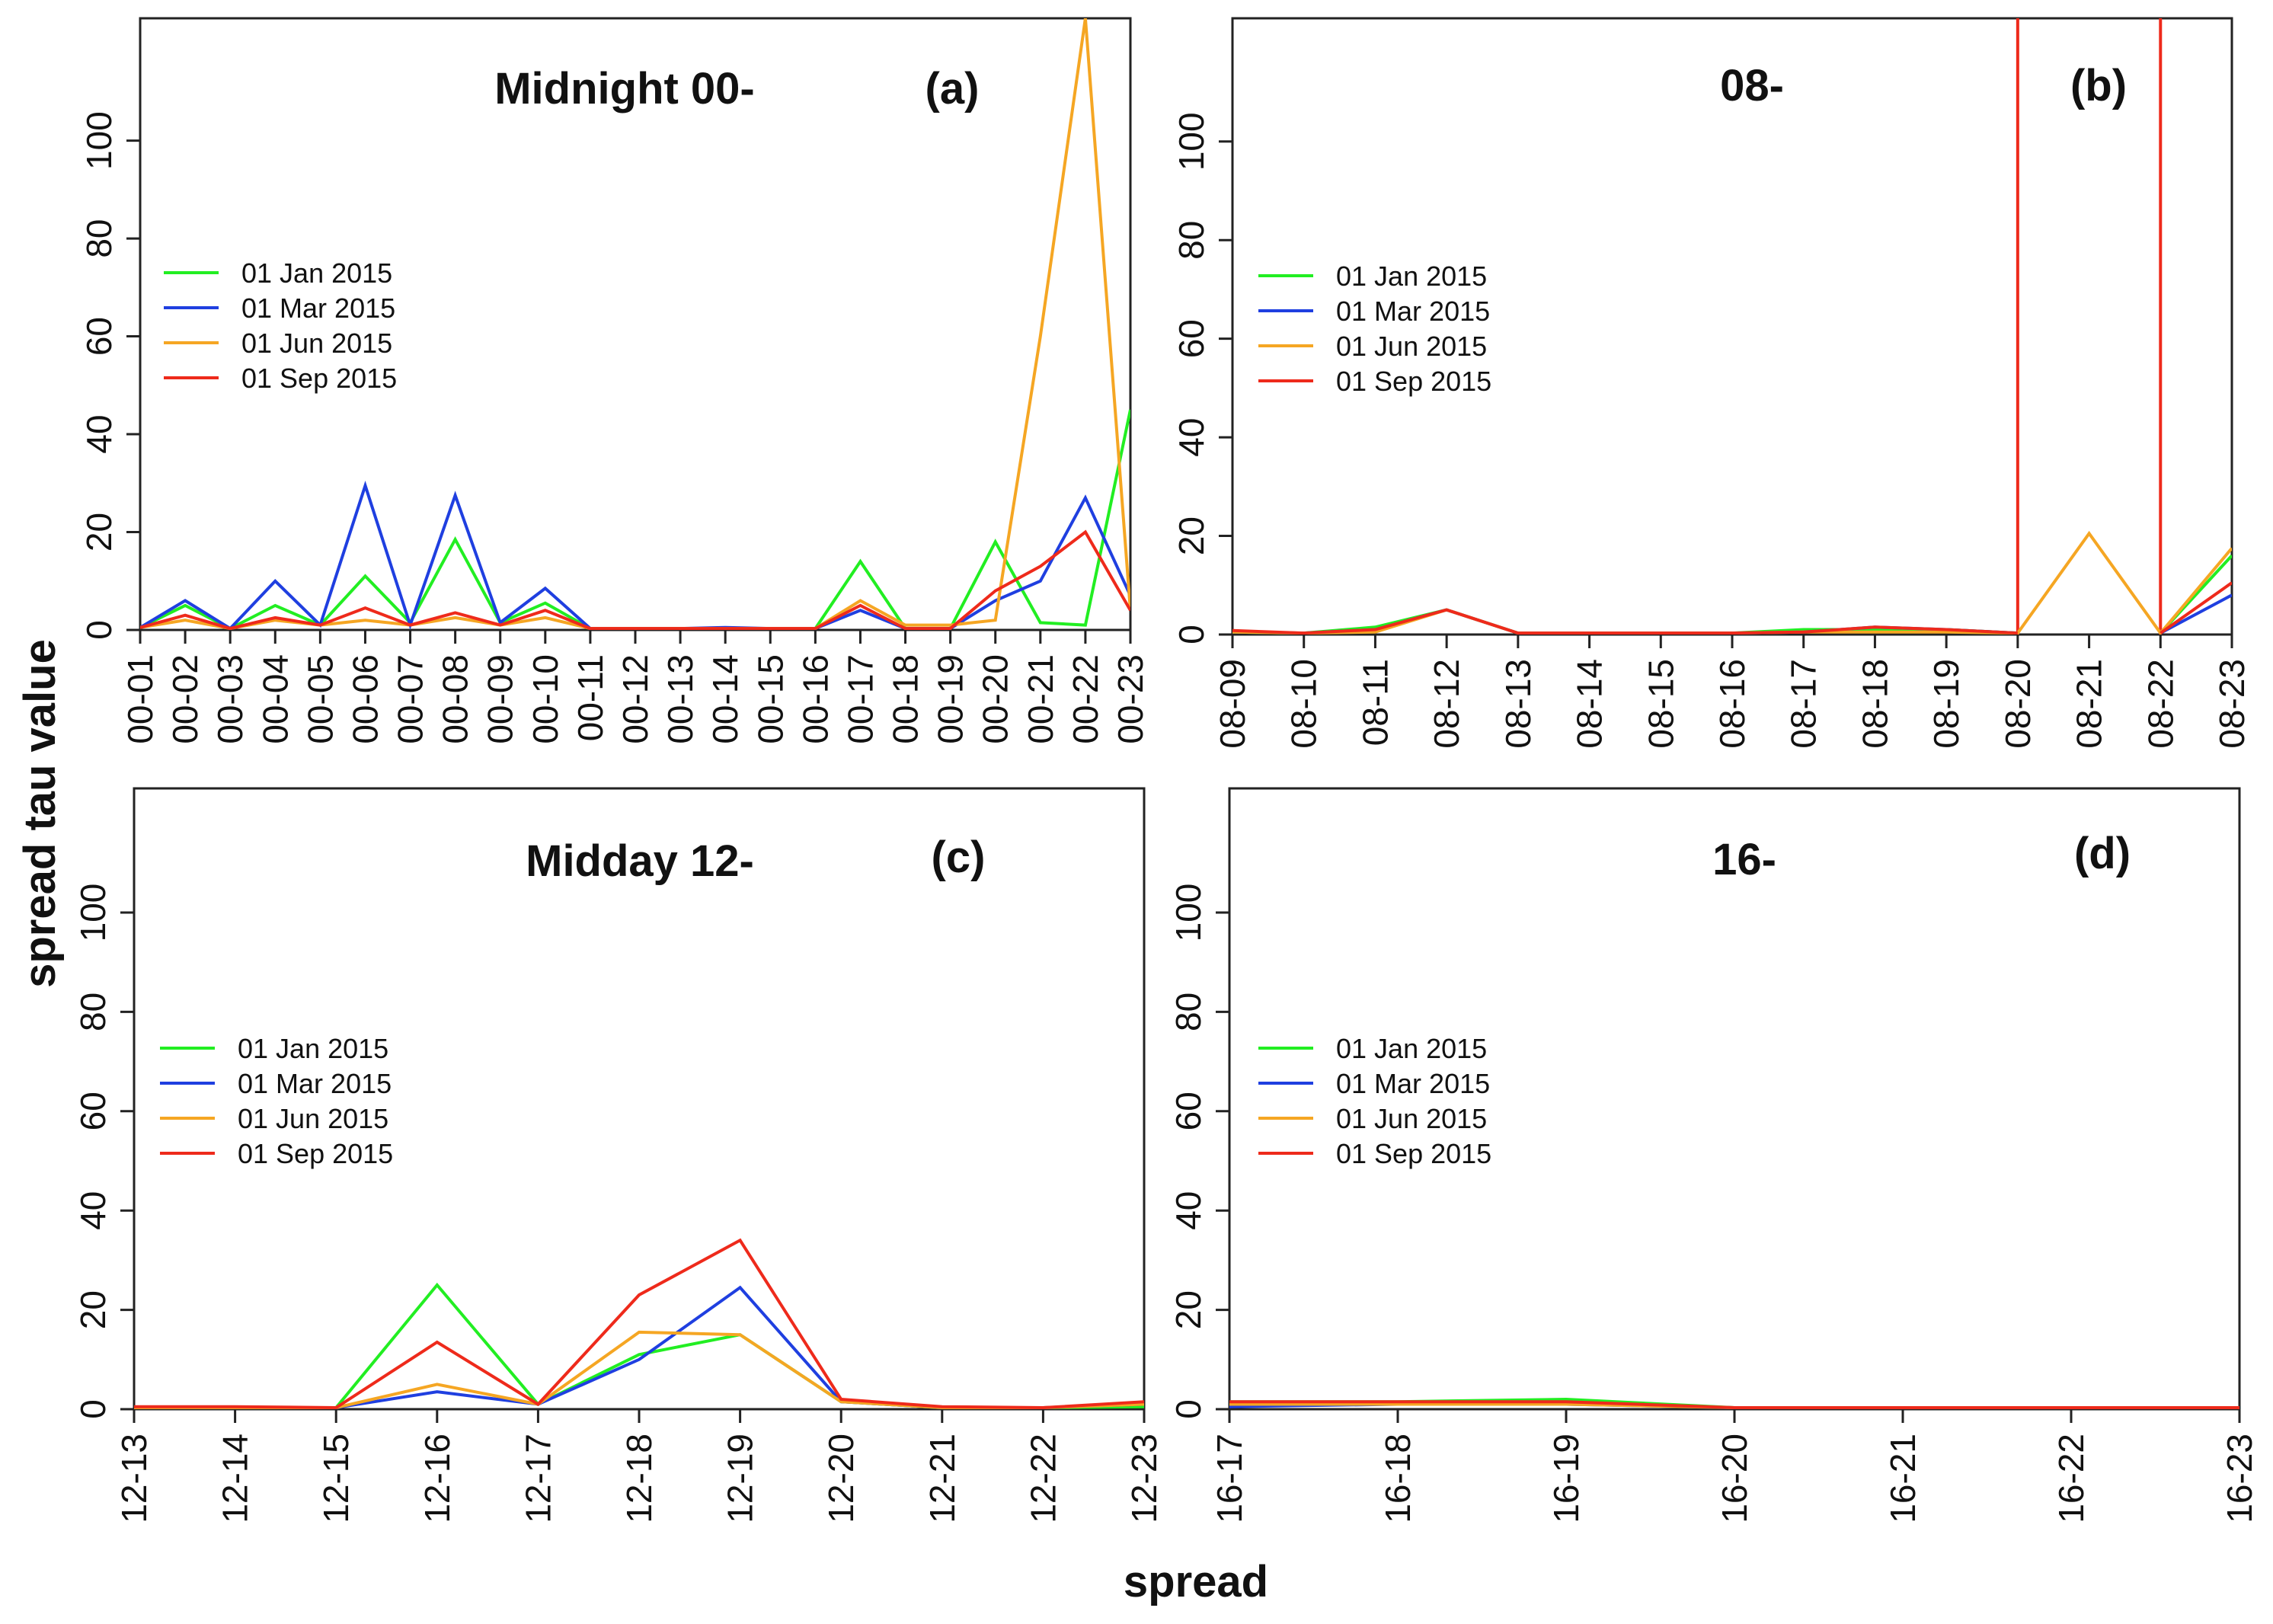 This screenshot has width=2273, height=1624. Describe the element at coordinates (1566, 1479) in the screenshot. I see `x-tick-label: 16-19` at that location.